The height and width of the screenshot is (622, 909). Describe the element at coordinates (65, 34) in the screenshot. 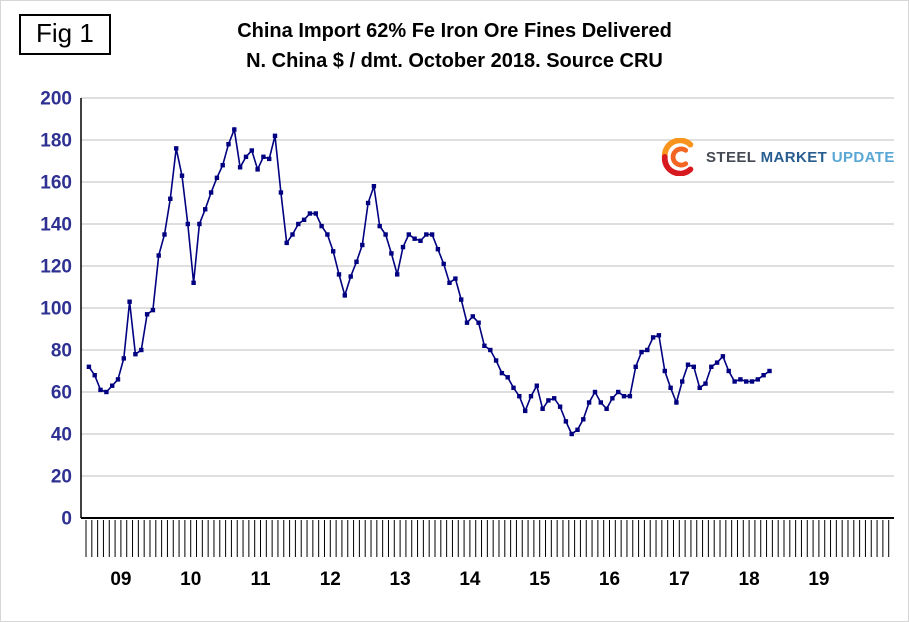

I see `figure-label: Fig 1` at that location.